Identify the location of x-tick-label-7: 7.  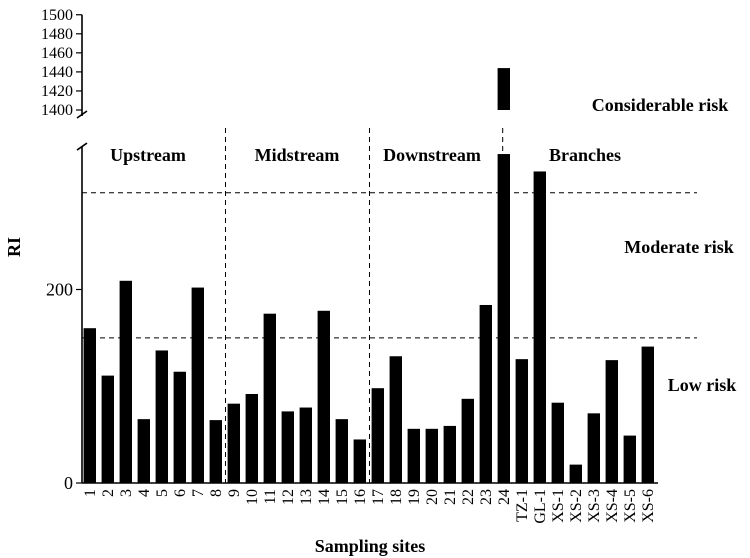
(198, 493).